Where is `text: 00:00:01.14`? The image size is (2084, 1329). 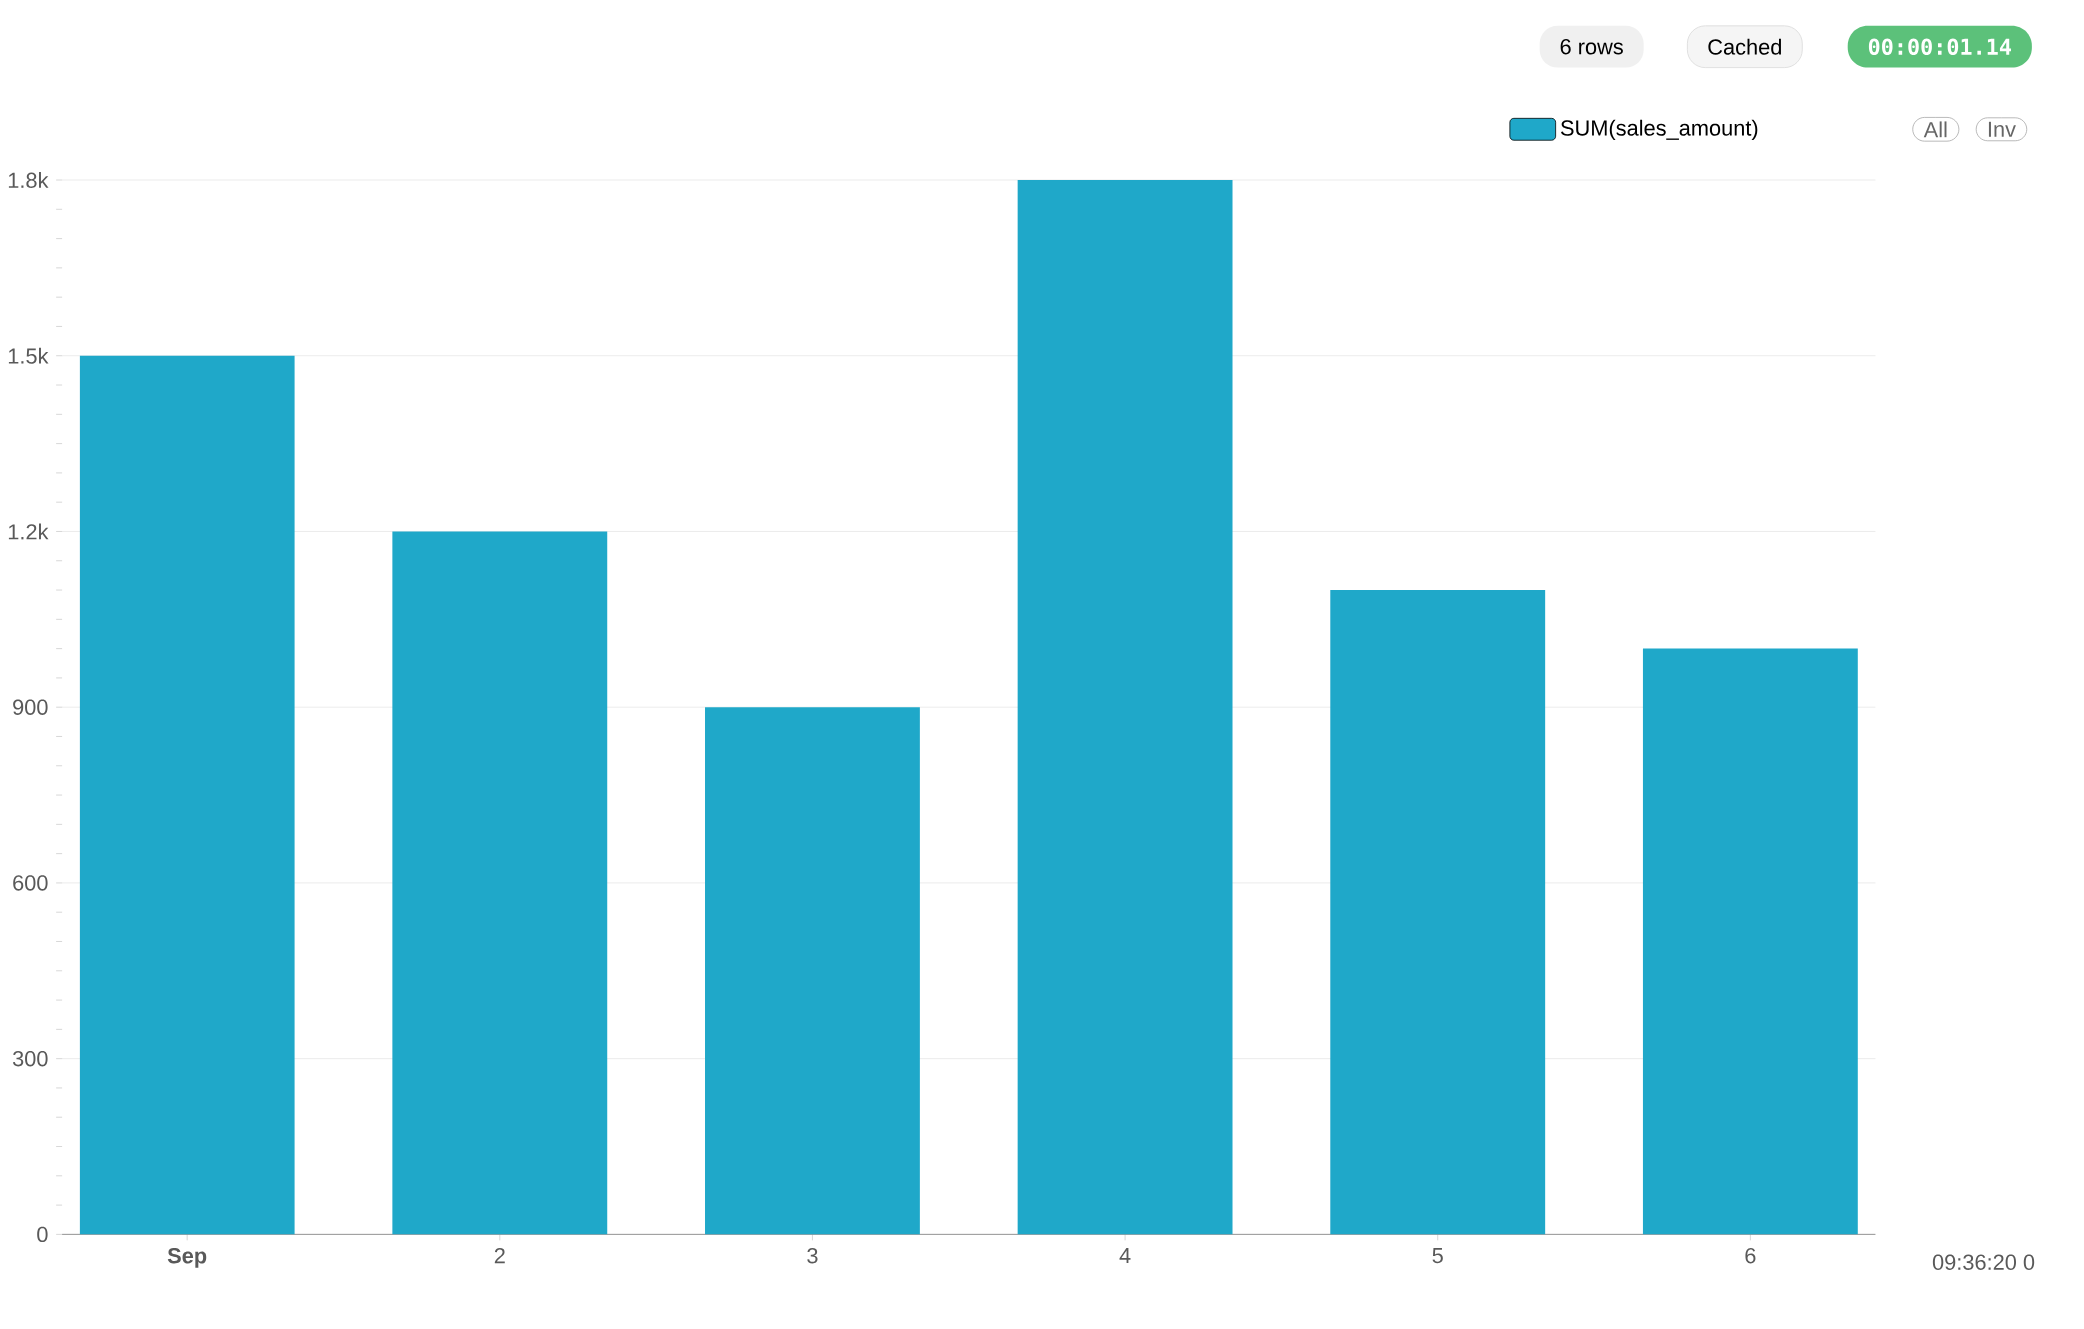
text: 00:00:01.14 is located at coordinates (1939, 47).